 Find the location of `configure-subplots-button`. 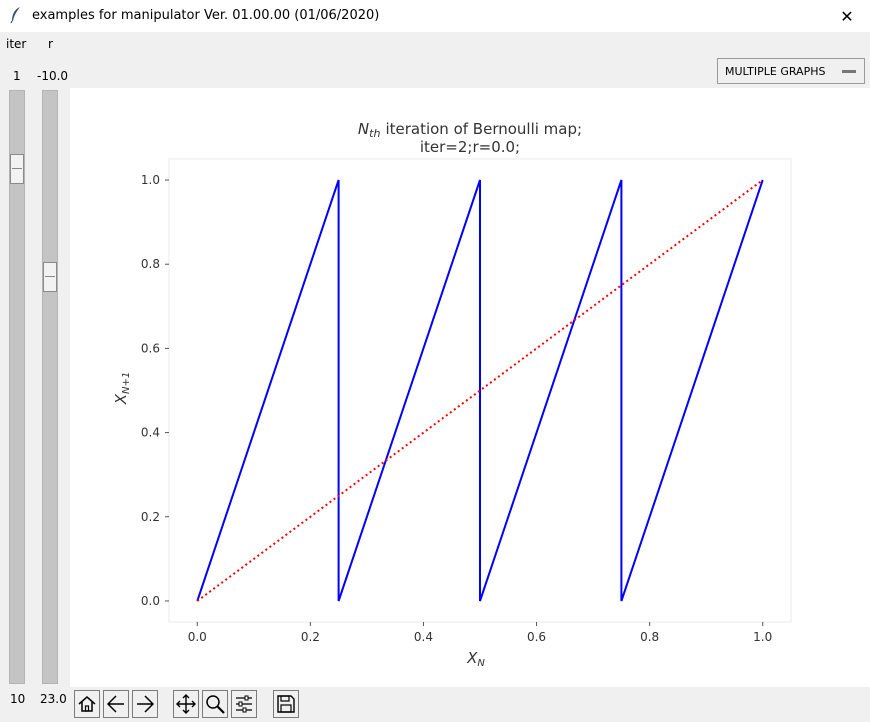

configure-subplots-button is located at coordinates (244, 704).